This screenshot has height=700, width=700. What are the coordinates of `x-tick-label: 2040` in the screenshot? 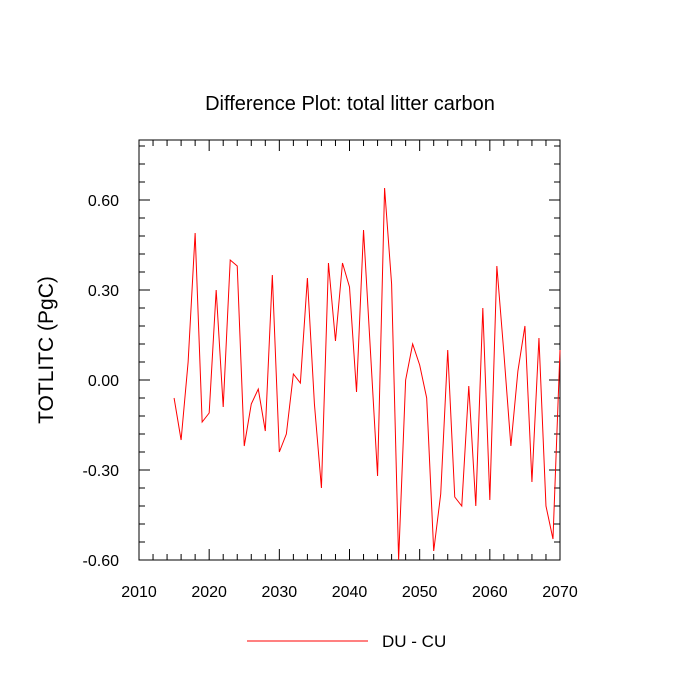 It's located at (350, 592).